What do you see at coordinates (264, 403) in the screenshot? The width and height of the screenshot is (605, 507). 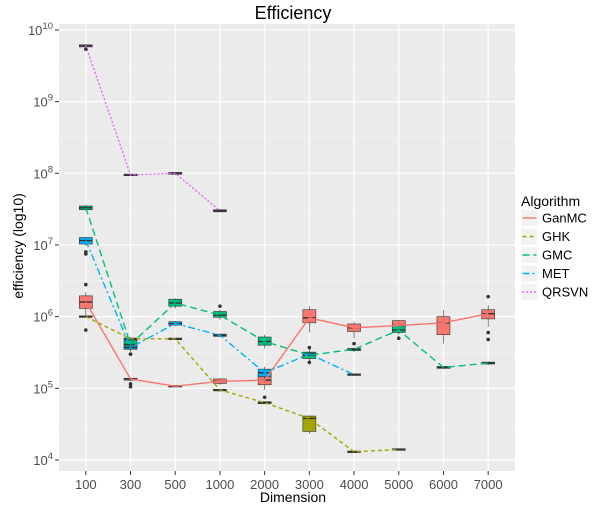 I see `boxplot-GHK-2000` at bounding box center [264, 403].